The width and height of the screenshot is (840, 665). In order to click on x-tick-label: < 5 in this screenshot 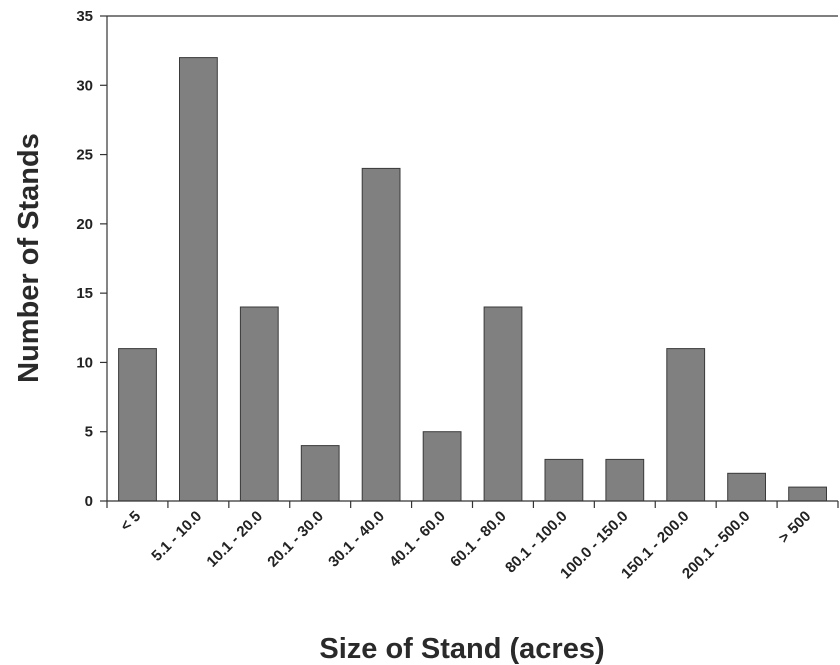, I will do `click(130, 521)`.